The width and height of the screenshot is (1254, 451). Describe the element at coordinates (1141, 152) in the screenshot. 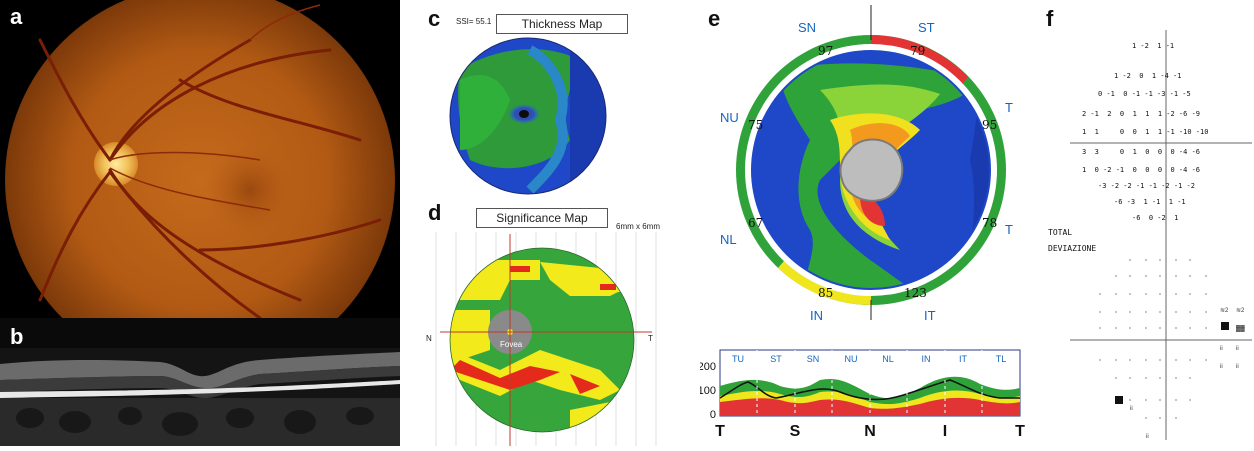

I see `vf-row-6: 3 3 0 1 0 0 0 -4 -6` at that location.